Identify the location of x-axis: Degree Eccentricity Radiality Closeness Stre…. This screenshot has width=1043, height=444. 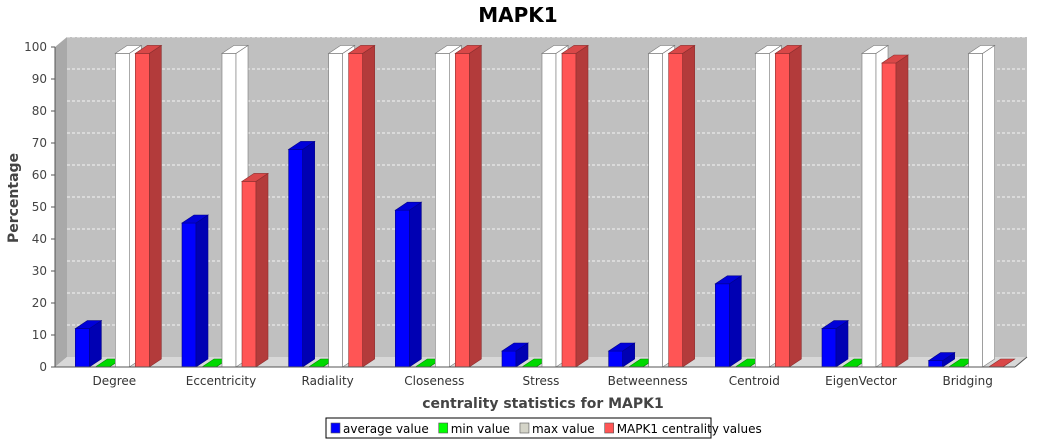
(541, 372).